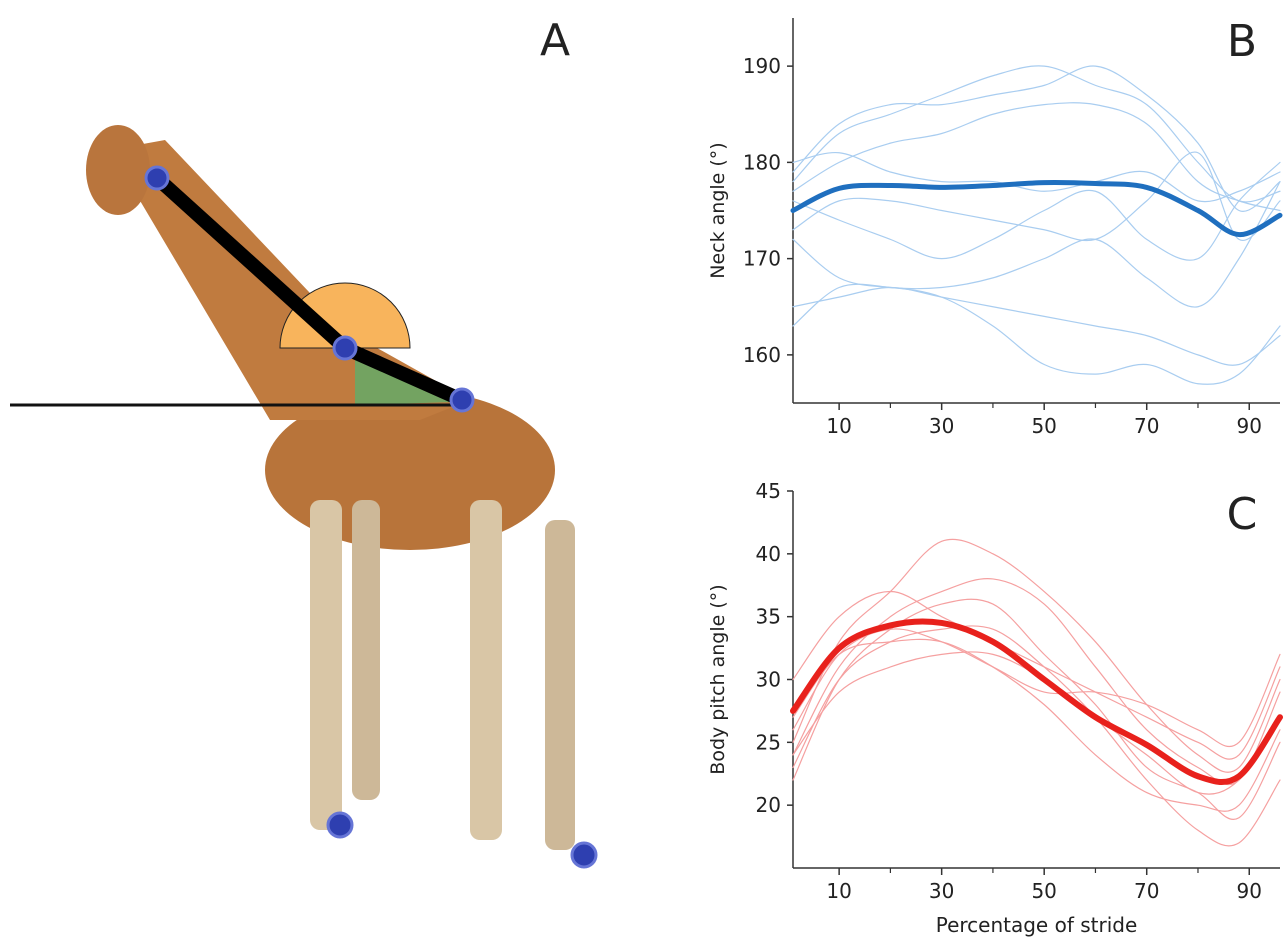  What do you see at coordinates (345, 315) in the screenshot?
I see `angle-arc` at bounding box center [345, 315].